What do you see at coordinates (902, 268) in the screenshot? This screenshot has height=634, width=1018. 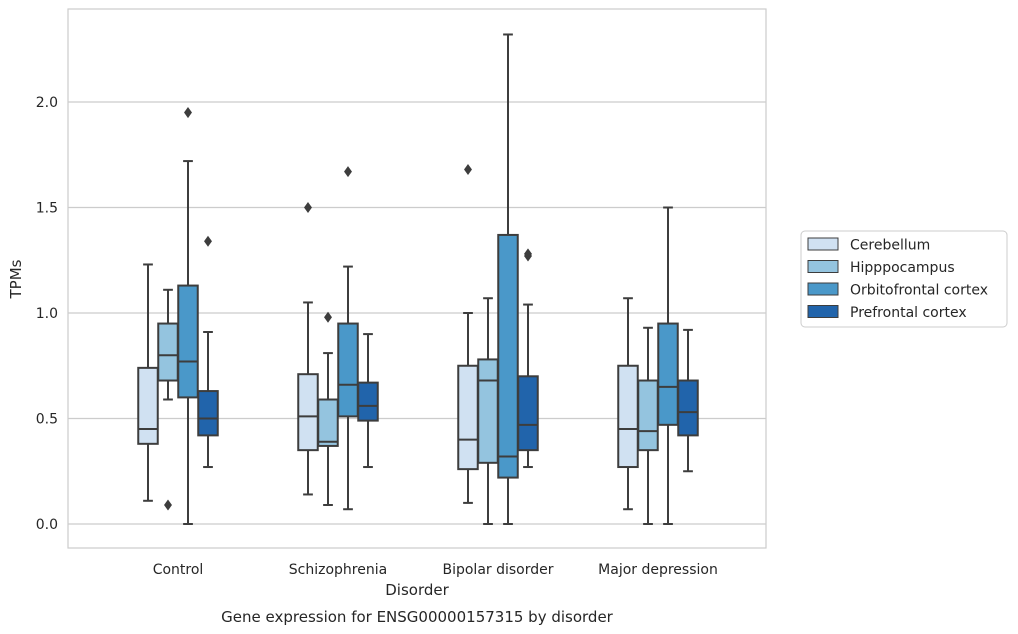 I see `legend-label: Hipppocampus` at bounding box center [902, 268].